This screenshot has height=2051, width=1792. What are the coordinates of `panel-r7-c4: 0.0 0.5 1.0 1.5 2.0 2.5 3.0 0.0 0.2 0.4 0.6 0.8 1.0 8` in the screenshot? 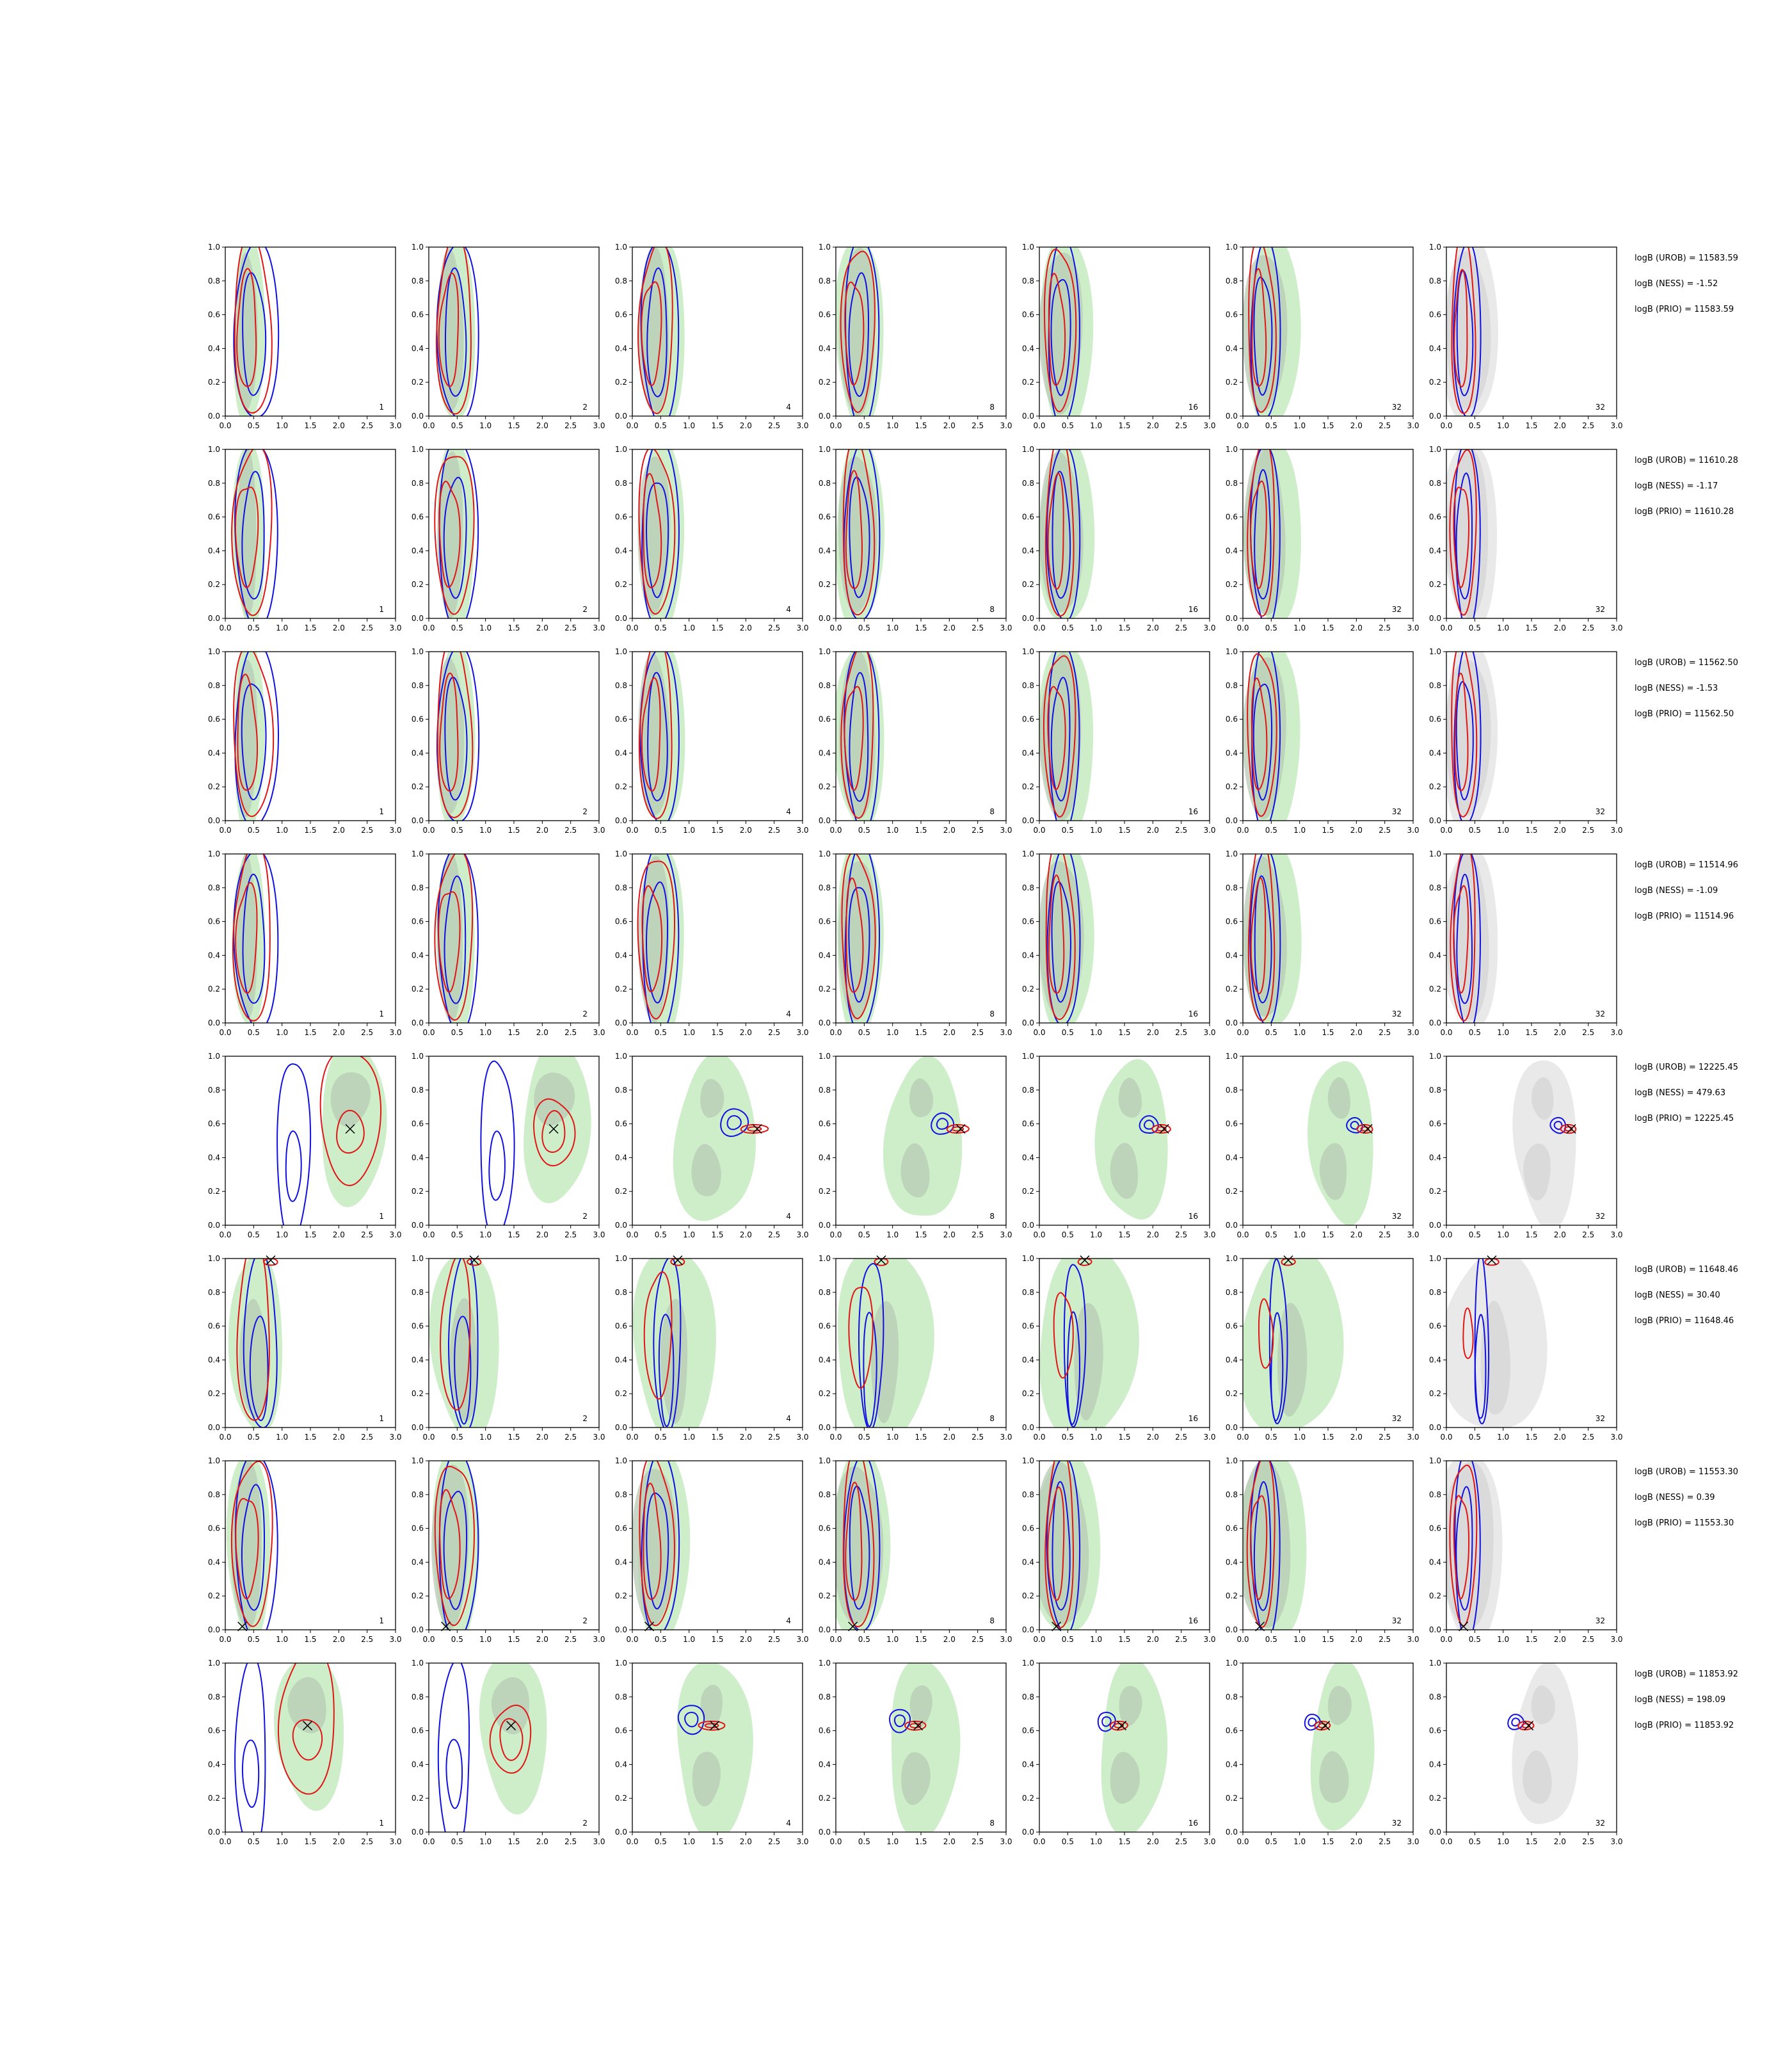 It's located at (915, 1550).